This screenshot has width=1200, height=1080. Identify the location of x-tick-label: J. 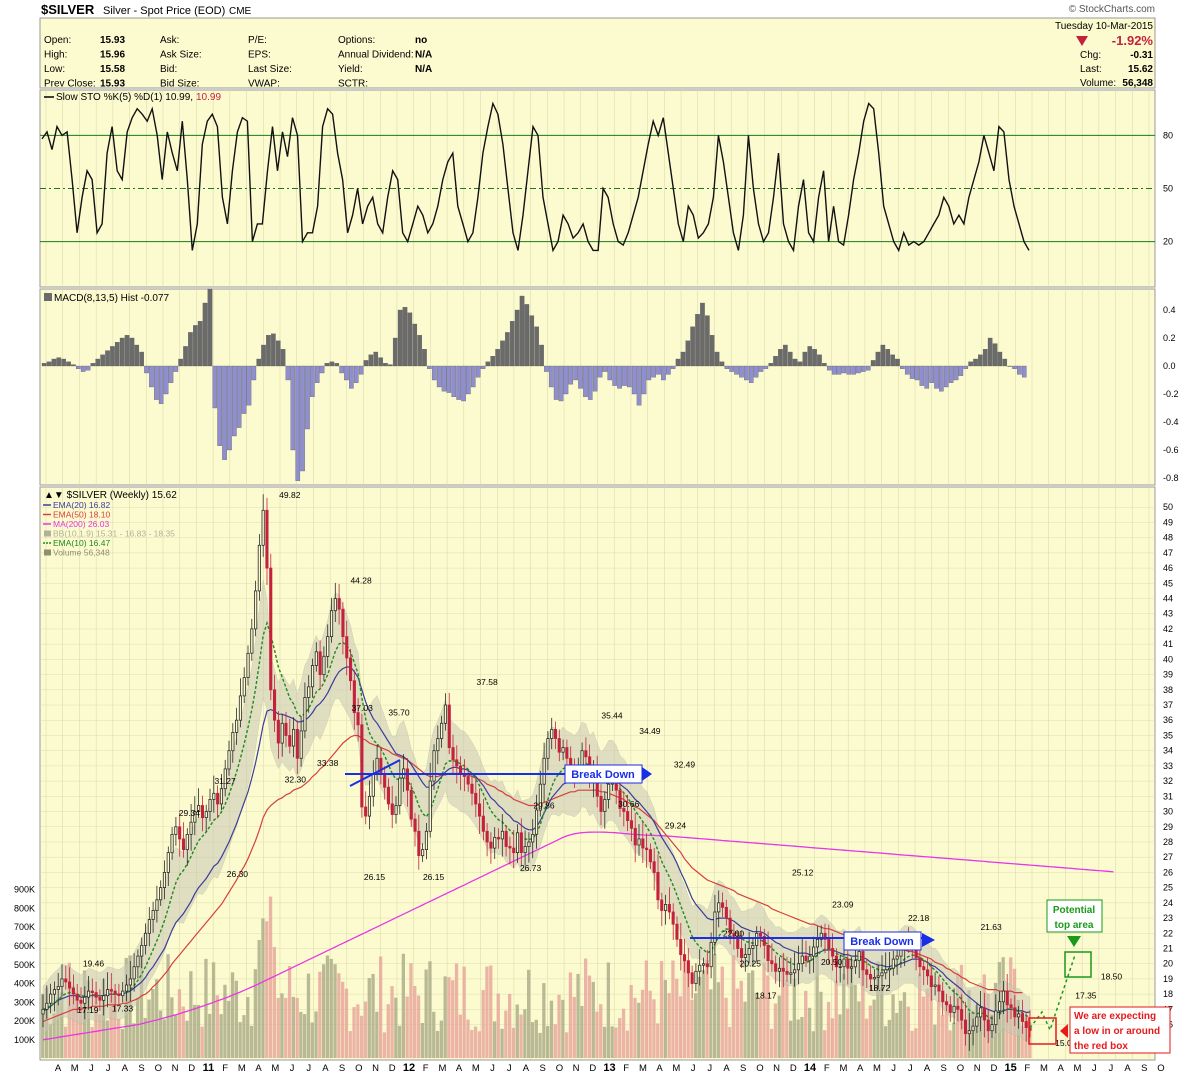
(1111, 1068).